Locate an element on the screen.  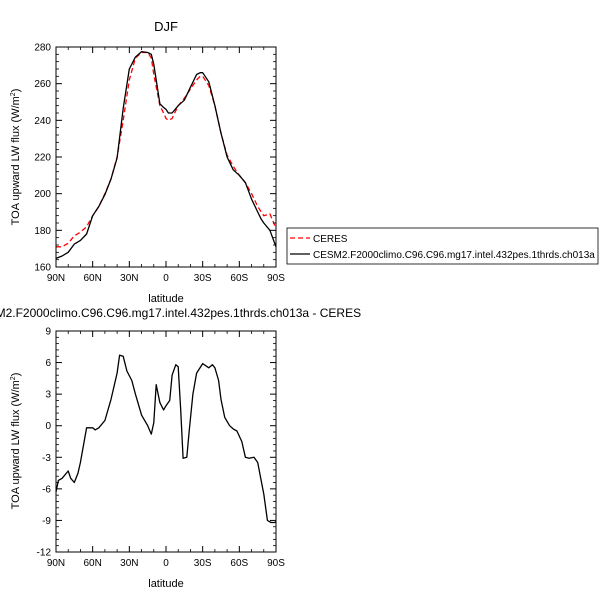
bottom-plot-frame is located at coordinates (166, 441).